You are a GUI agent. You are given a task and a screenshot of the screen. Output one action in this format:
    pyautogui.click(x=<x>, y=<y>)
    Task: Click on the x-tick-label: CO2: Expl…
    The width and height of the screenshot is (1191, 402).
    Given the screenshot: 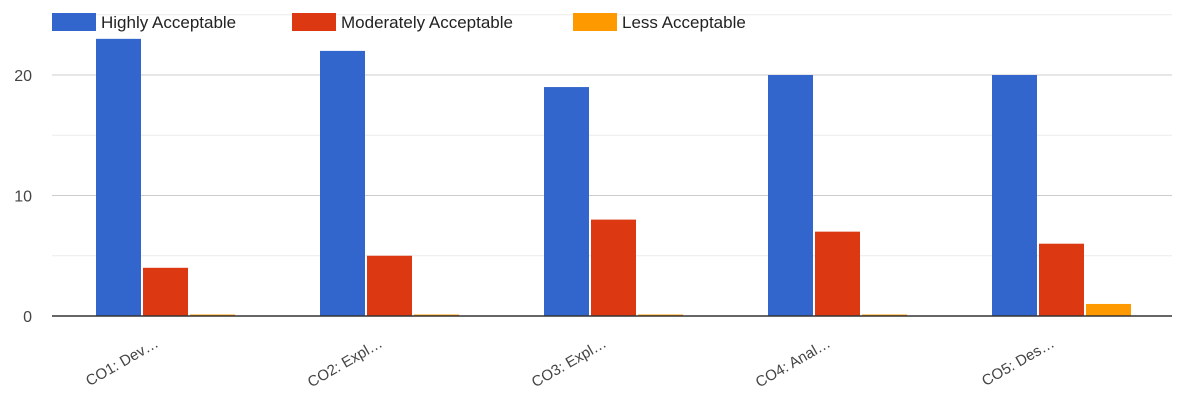 What is the action you would take?
    pyautogui.click(x=345, y=363)
    